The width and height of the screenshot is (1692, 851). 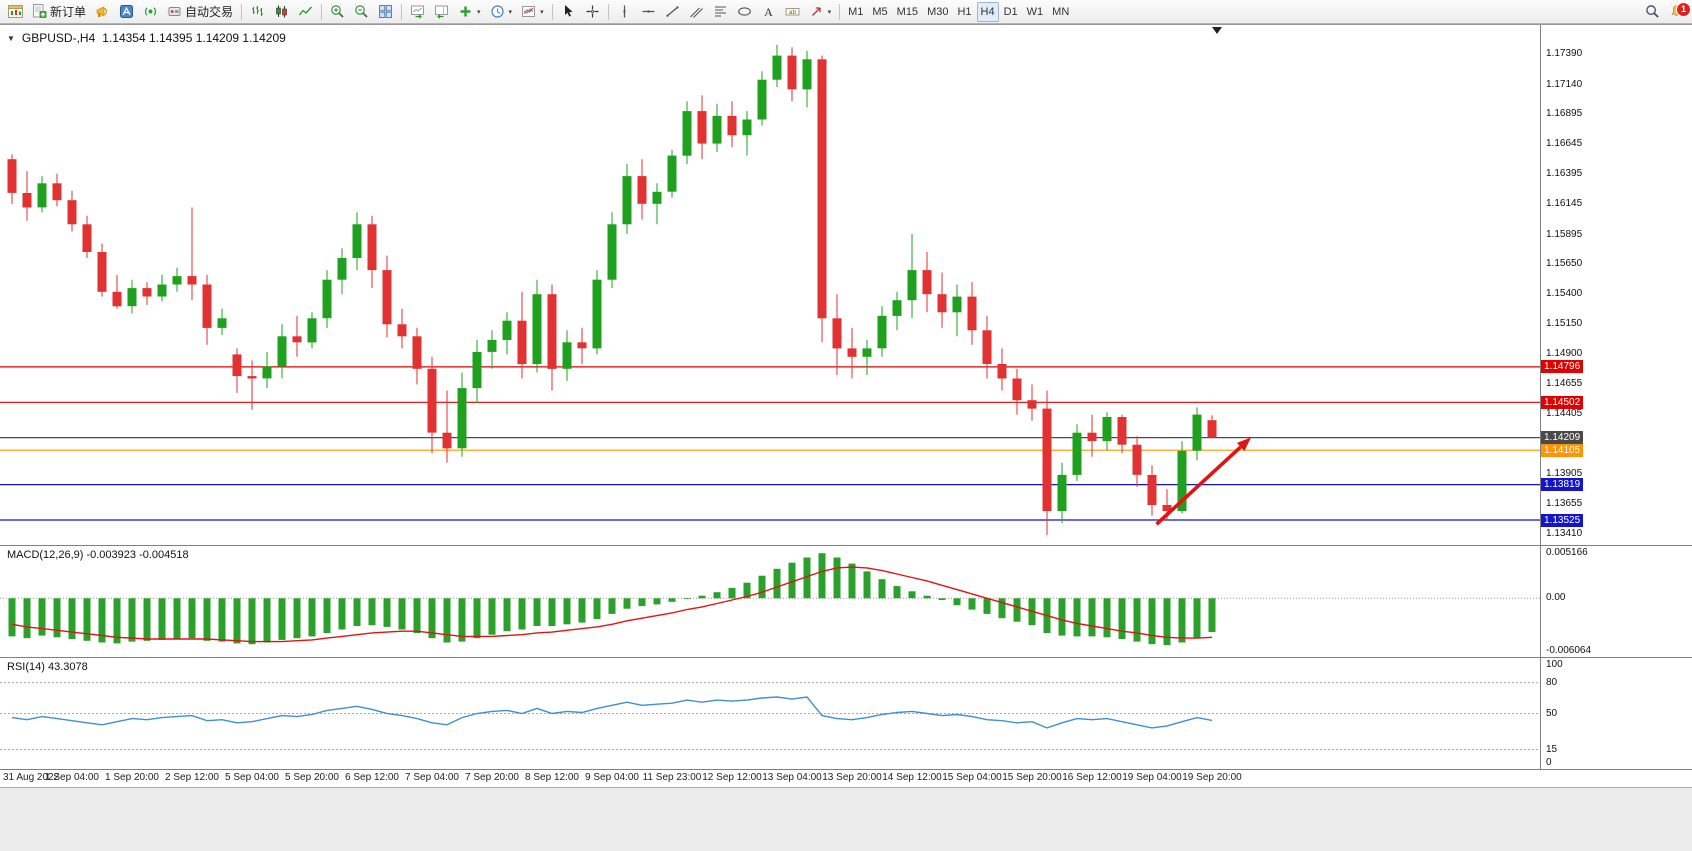 I want to click on price-axis-label: 1.17140, so click(x=1564, y=84).